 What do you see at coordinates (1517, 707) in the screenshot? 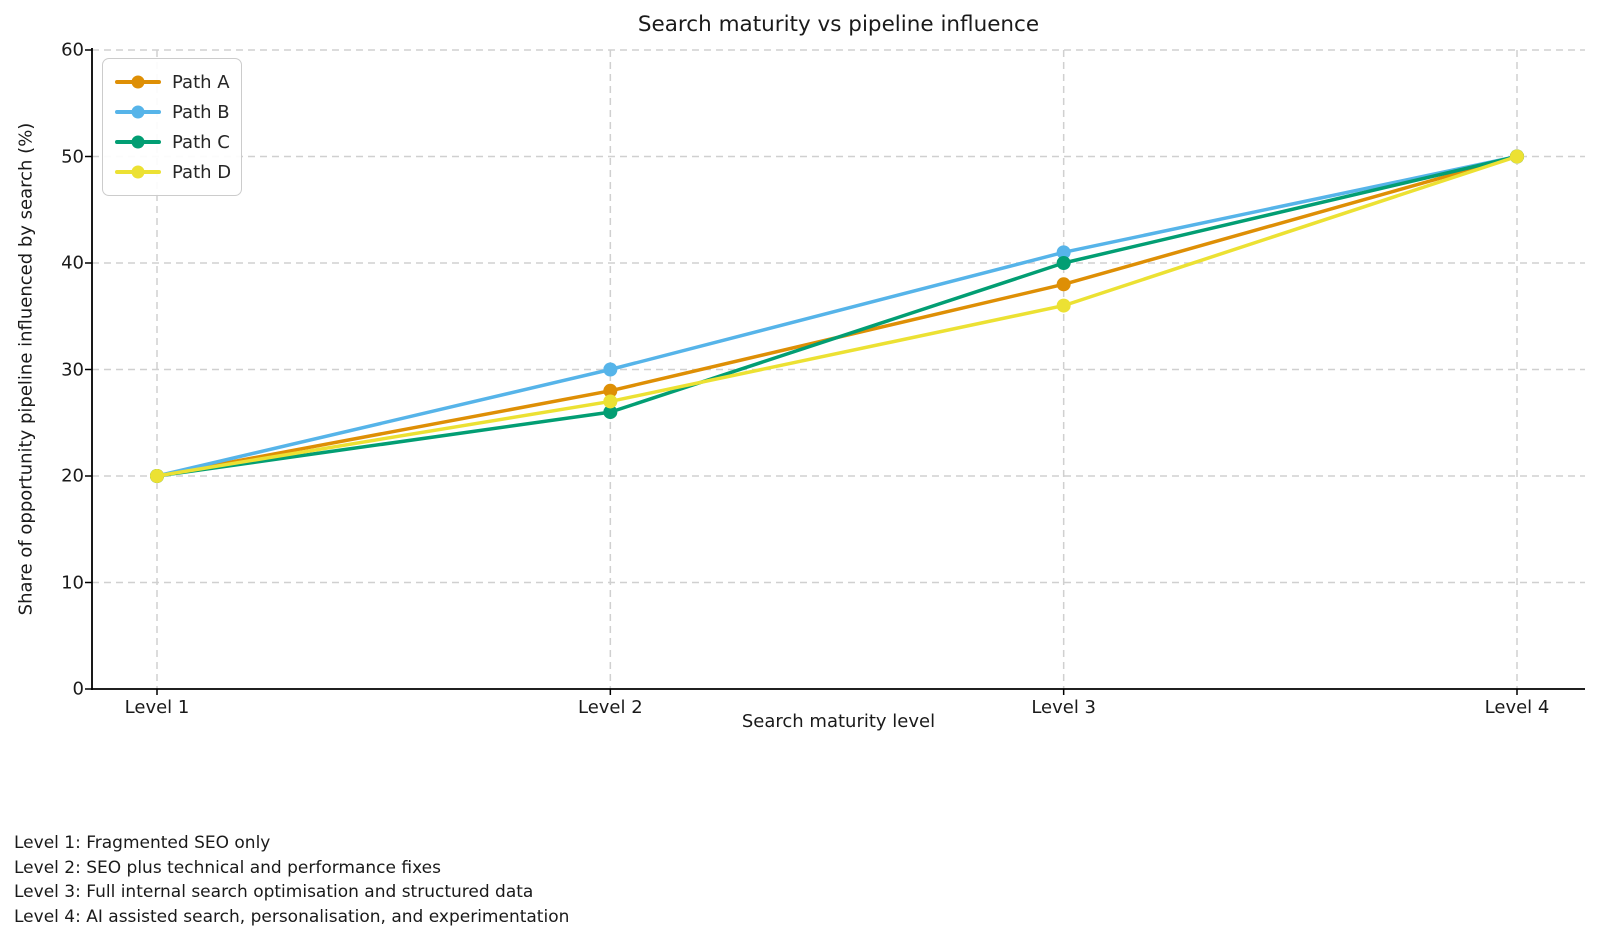
I see `x-tick-label: Level 4` at bounding box center [1517, 707].